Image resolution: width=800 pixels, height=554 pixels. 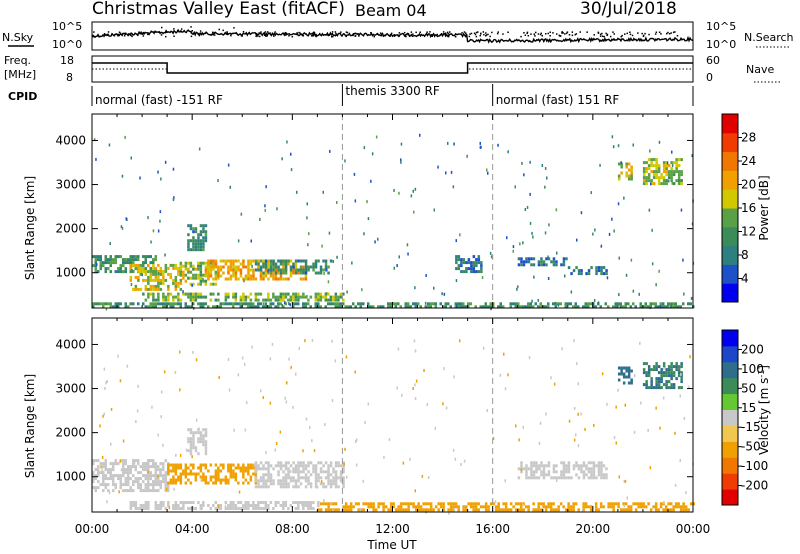 What do you see at coordinates (730, 180) in the screenshot?
I see `colorbar-swatch` at bounding box center [730, 180].